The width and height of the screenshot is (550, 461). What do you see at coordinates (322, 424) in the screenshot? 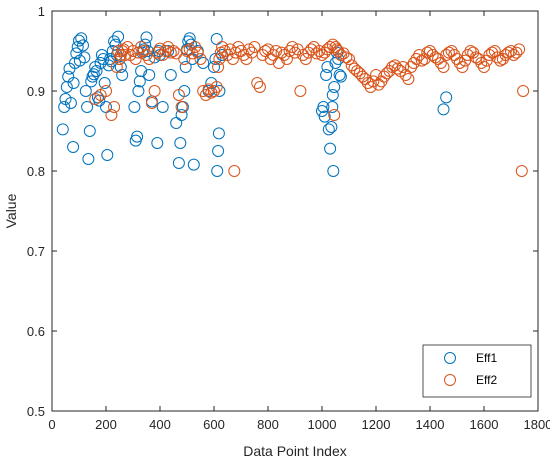
I see `x-tick-label: 1000` at bounding box center [322, 424].